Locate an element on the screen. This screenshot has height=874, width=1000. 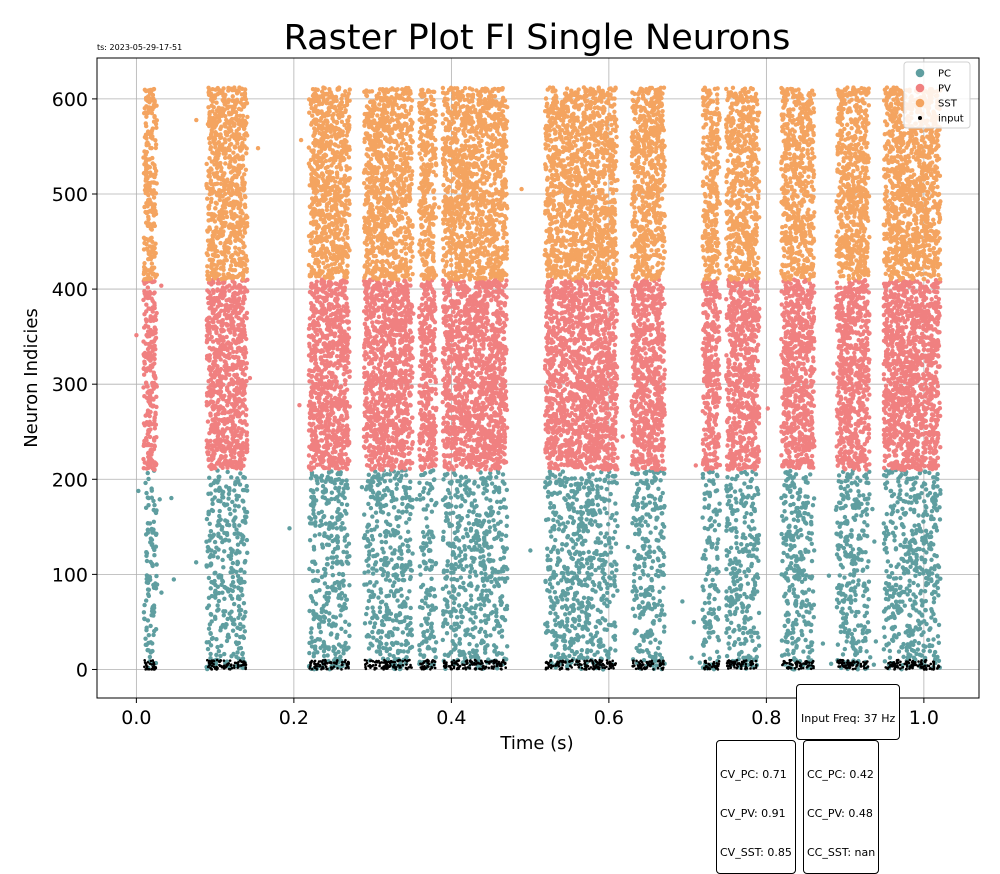
chart-title: Raster Plot FI Single Neurons is located at coordinates (537, 38).